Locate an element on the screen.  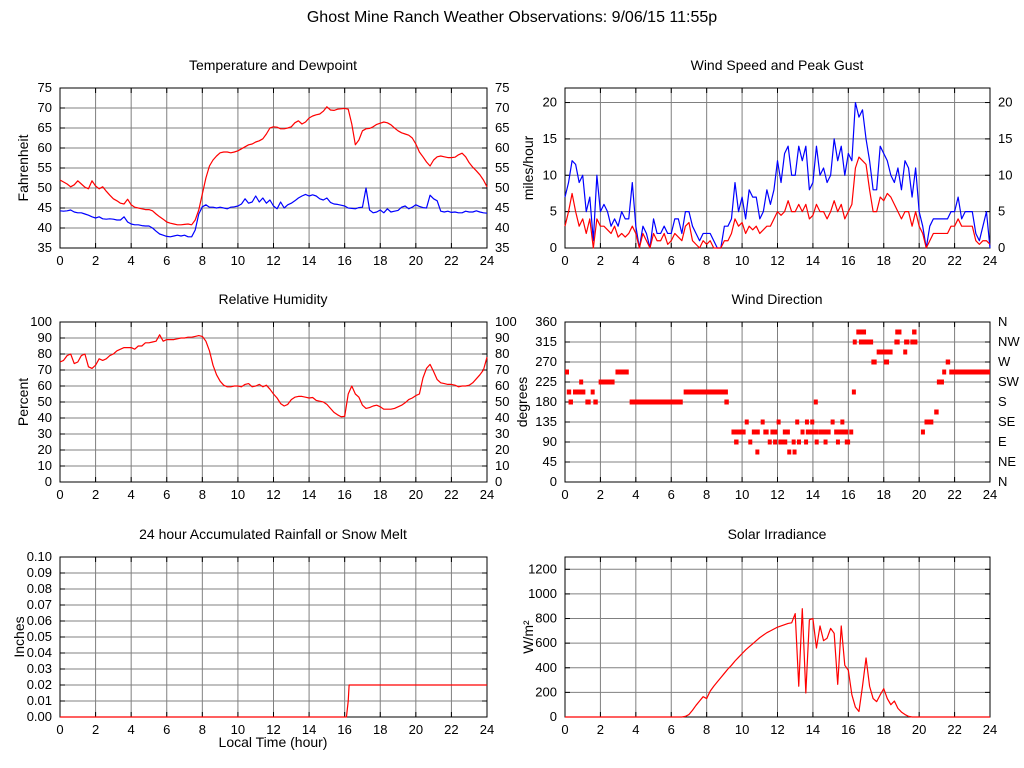
temperature-line is located at coordinates (273, 166).